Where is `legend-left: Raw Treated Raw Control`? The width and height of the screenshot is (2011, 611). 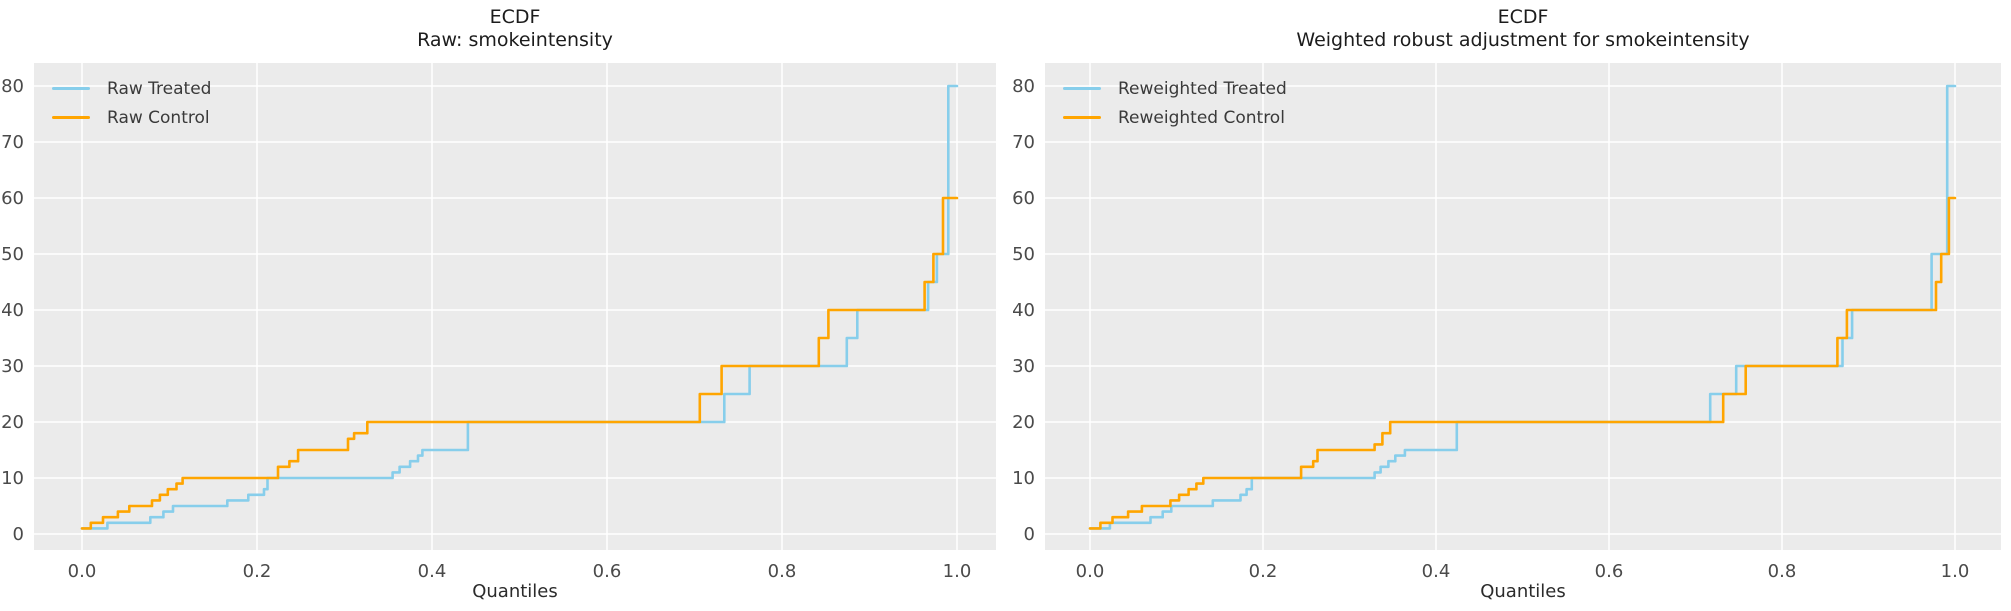
legend-left: Raw Treated Raw Control is located at coordinates (131, 103).